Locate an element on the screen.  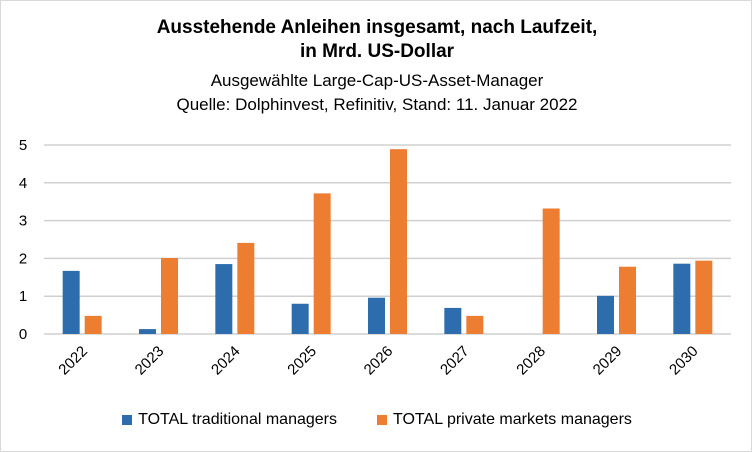
bar-private-2029 is located at coordinates (627, 300).